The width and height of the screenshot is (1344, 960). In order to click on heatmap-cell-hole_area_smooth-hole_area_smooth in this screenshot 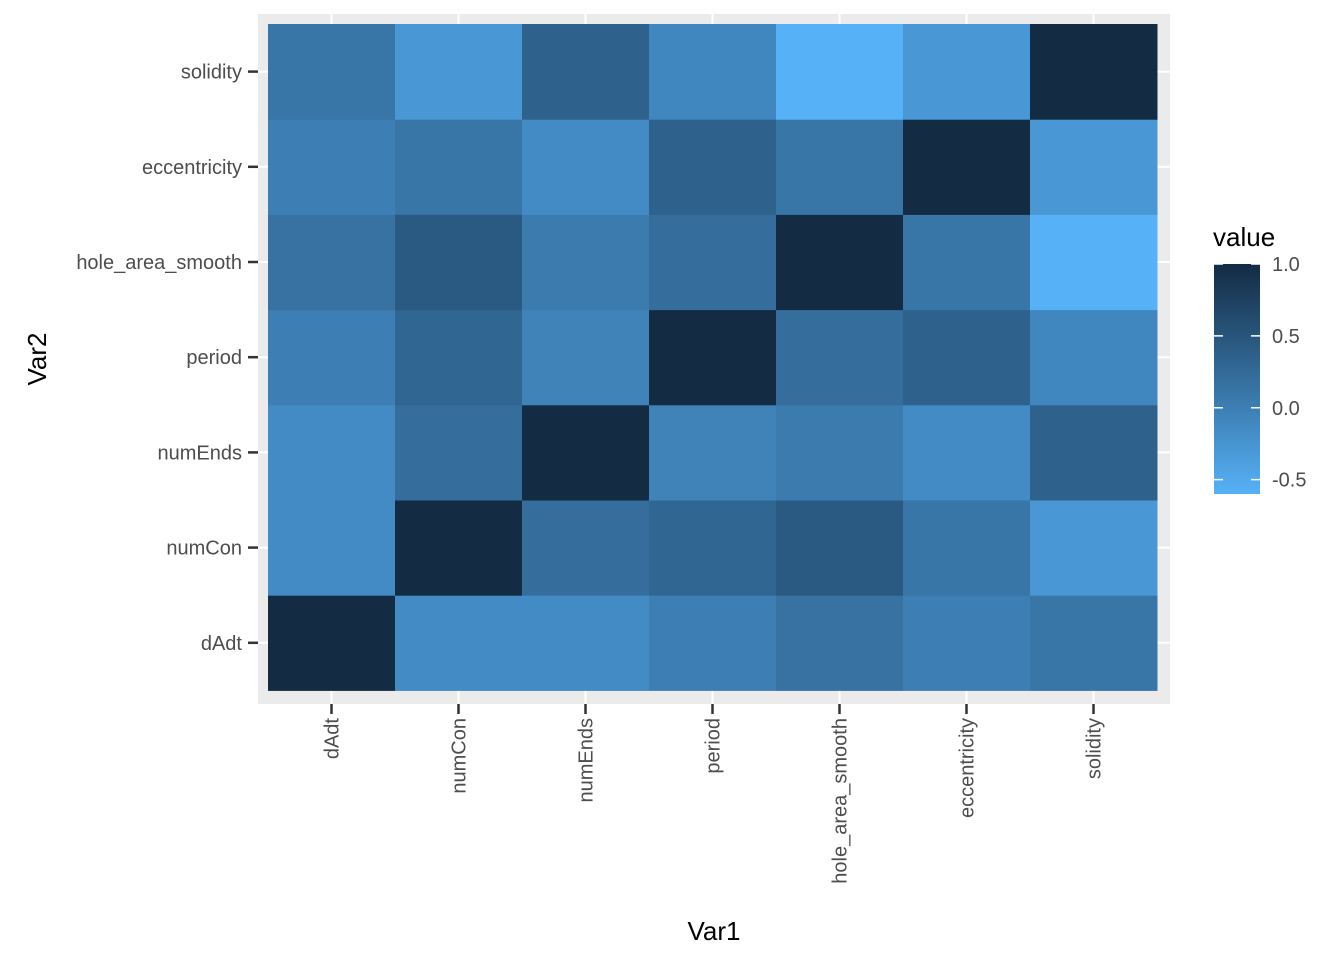, I will do `click(840, 262)`.